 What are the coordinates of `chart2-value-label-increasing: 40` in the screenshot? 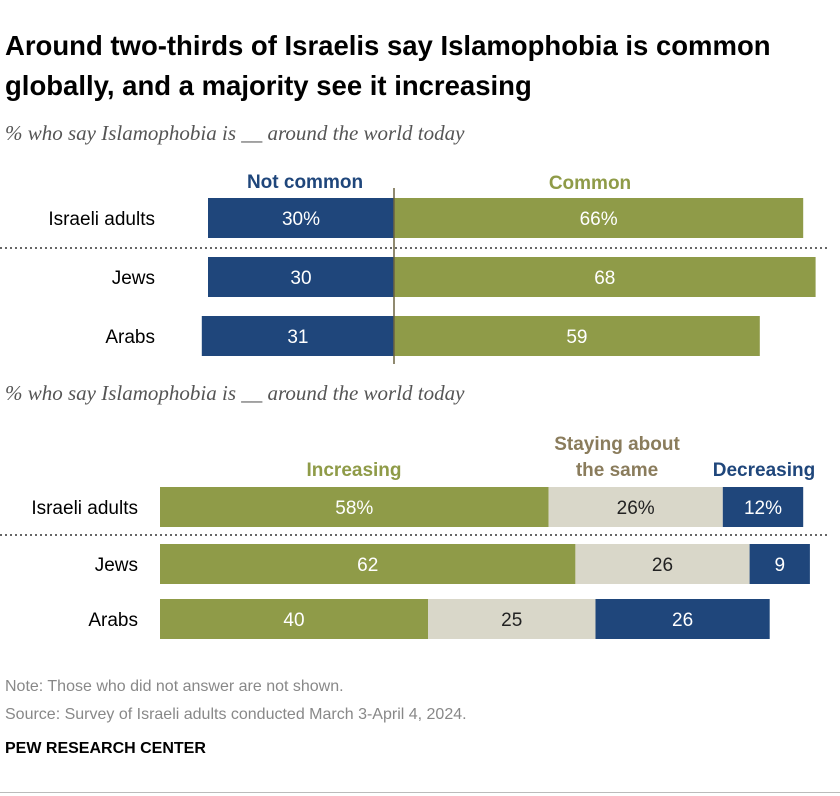 It's located at (293, 620).